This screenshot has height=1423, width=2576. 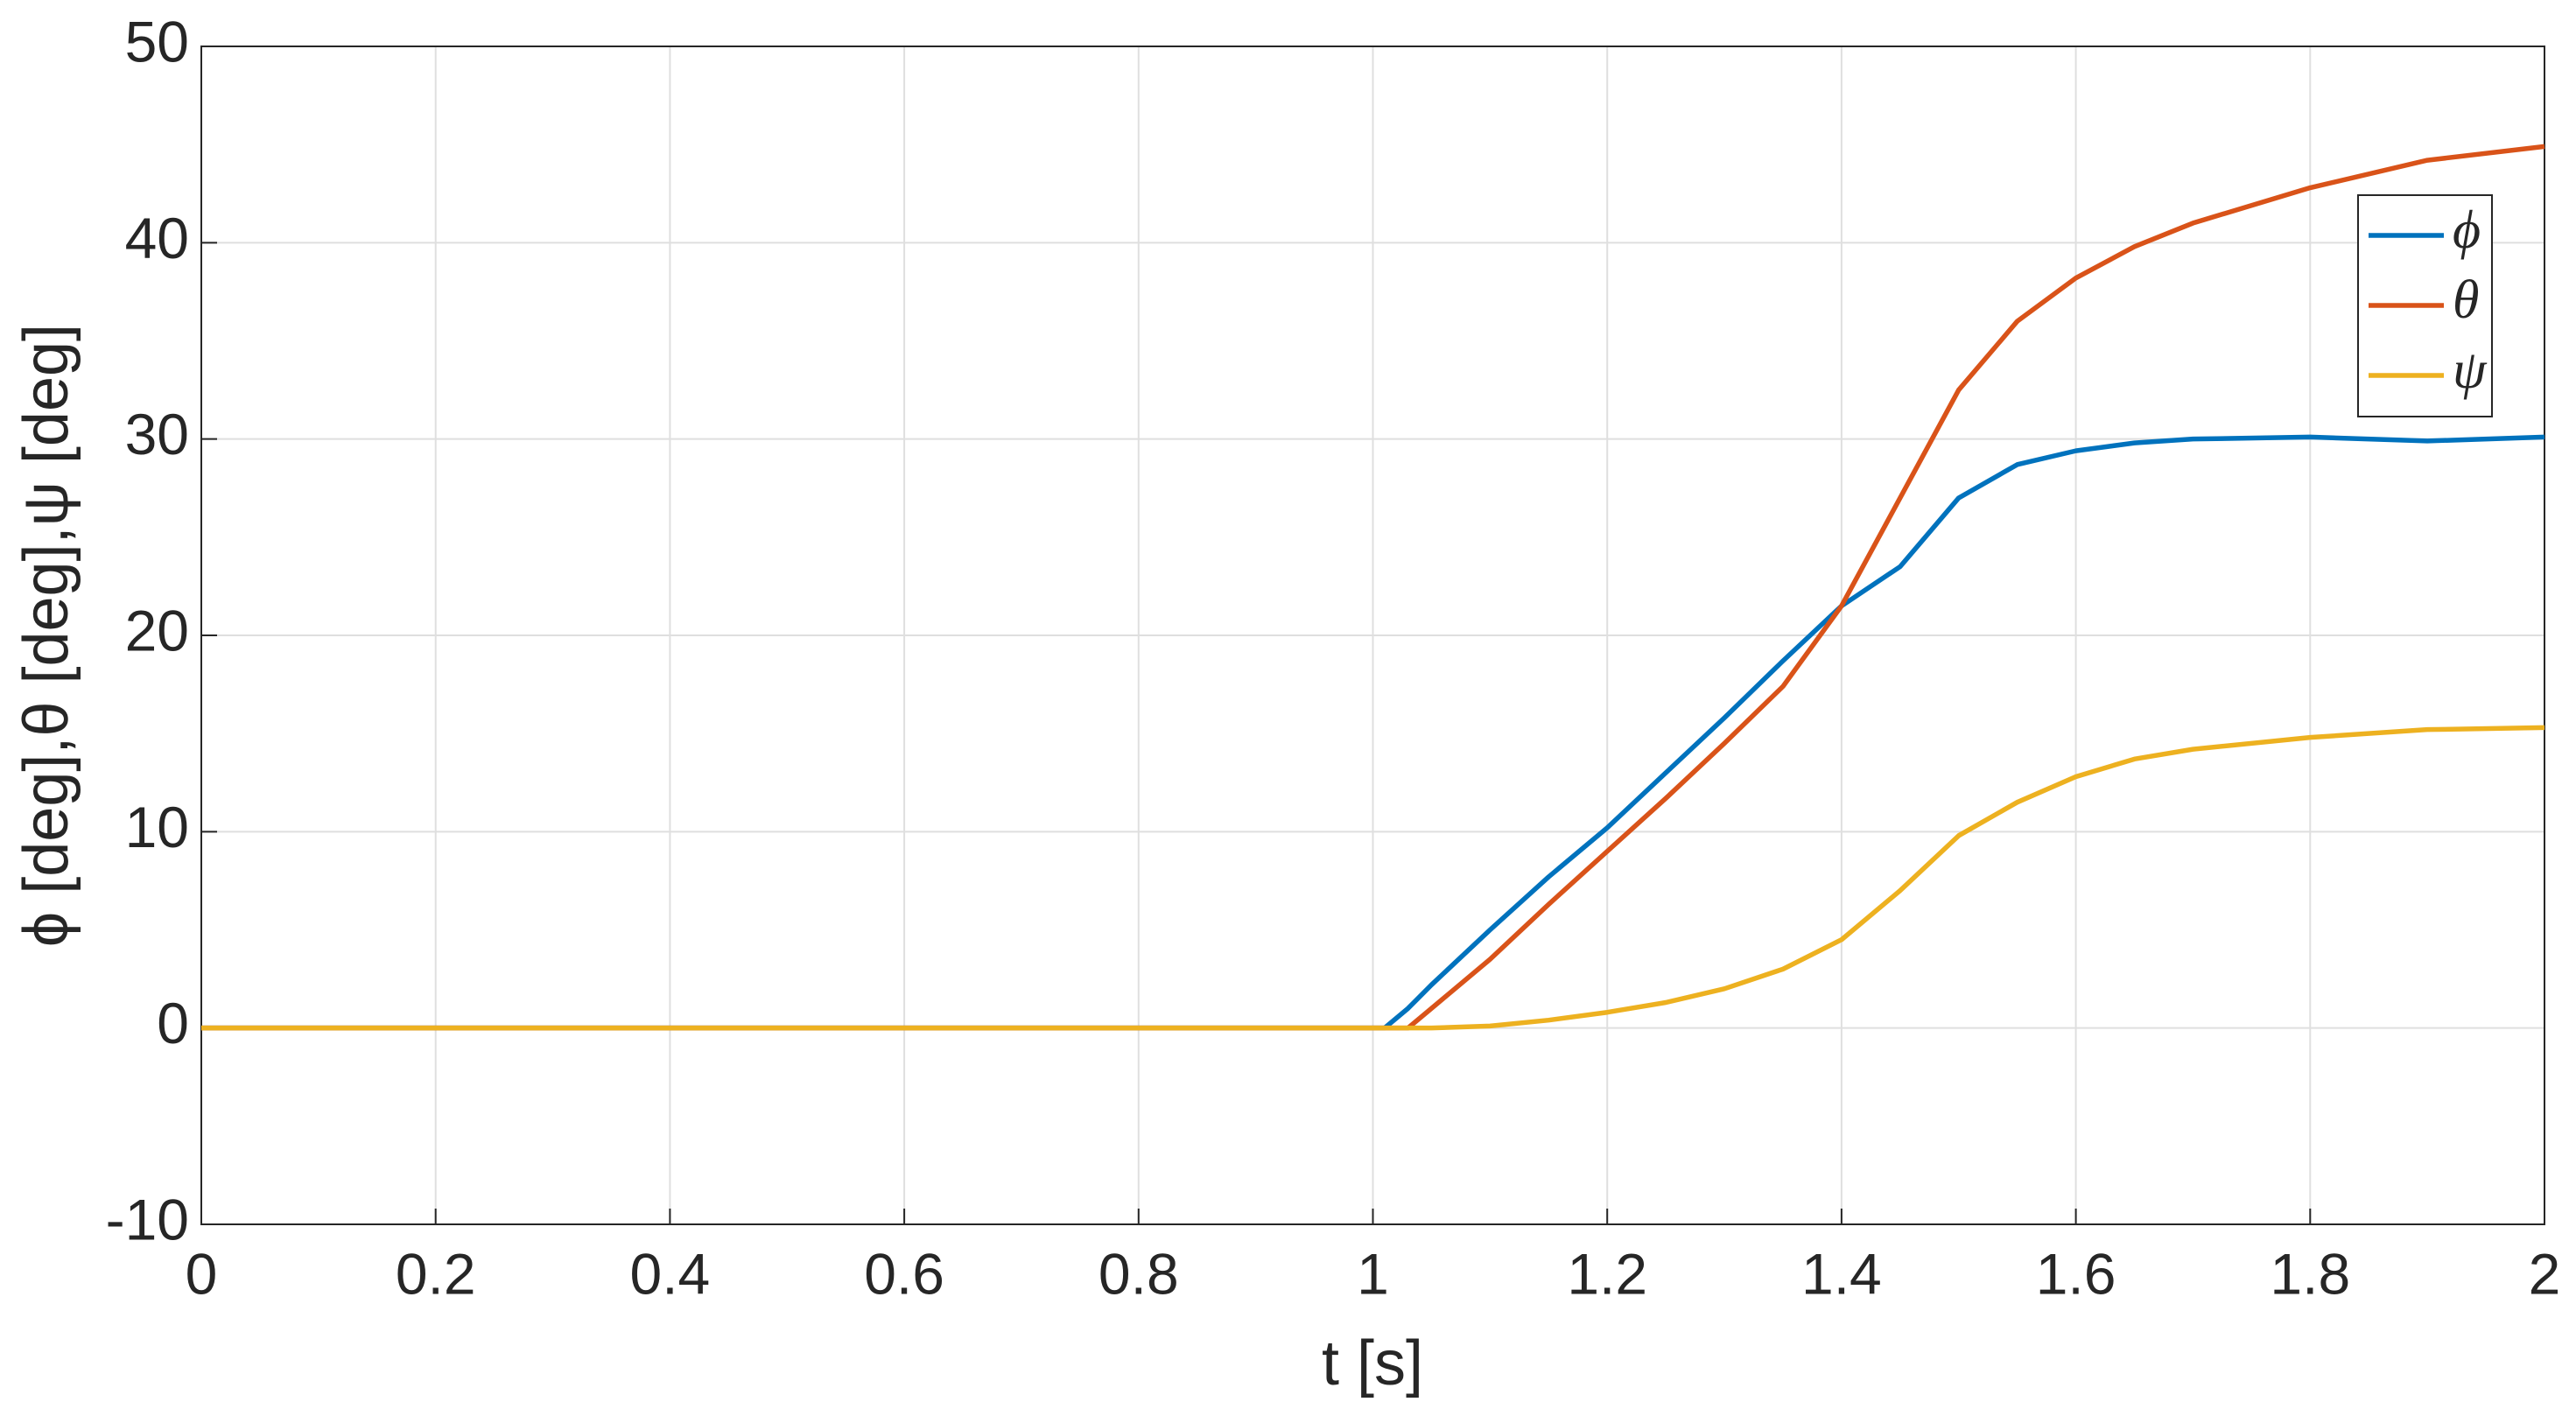 What do you see at coordinates (2470, 370) in the screenshot?
I see `legend-label: ψ` at bounding box center [2470, 370].